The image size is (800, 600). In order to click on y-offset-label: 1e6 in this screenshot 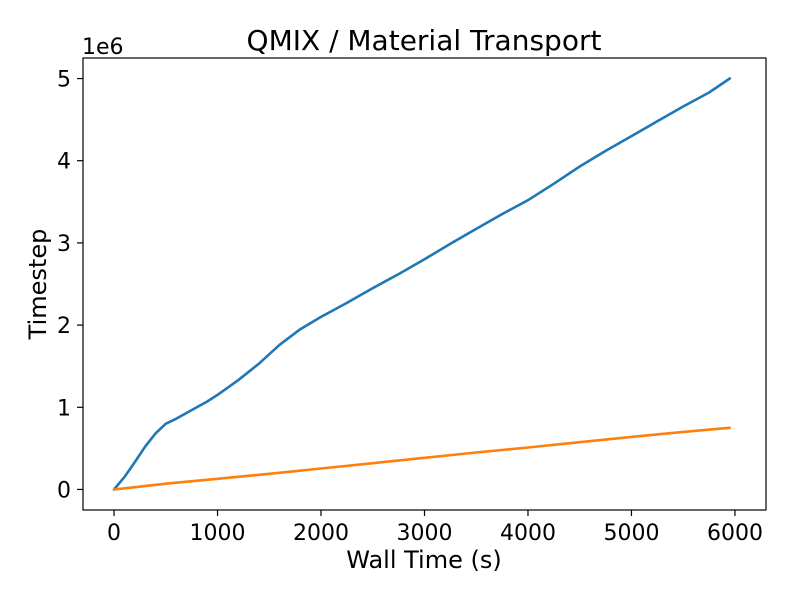, I will do `click(103, 47)`.